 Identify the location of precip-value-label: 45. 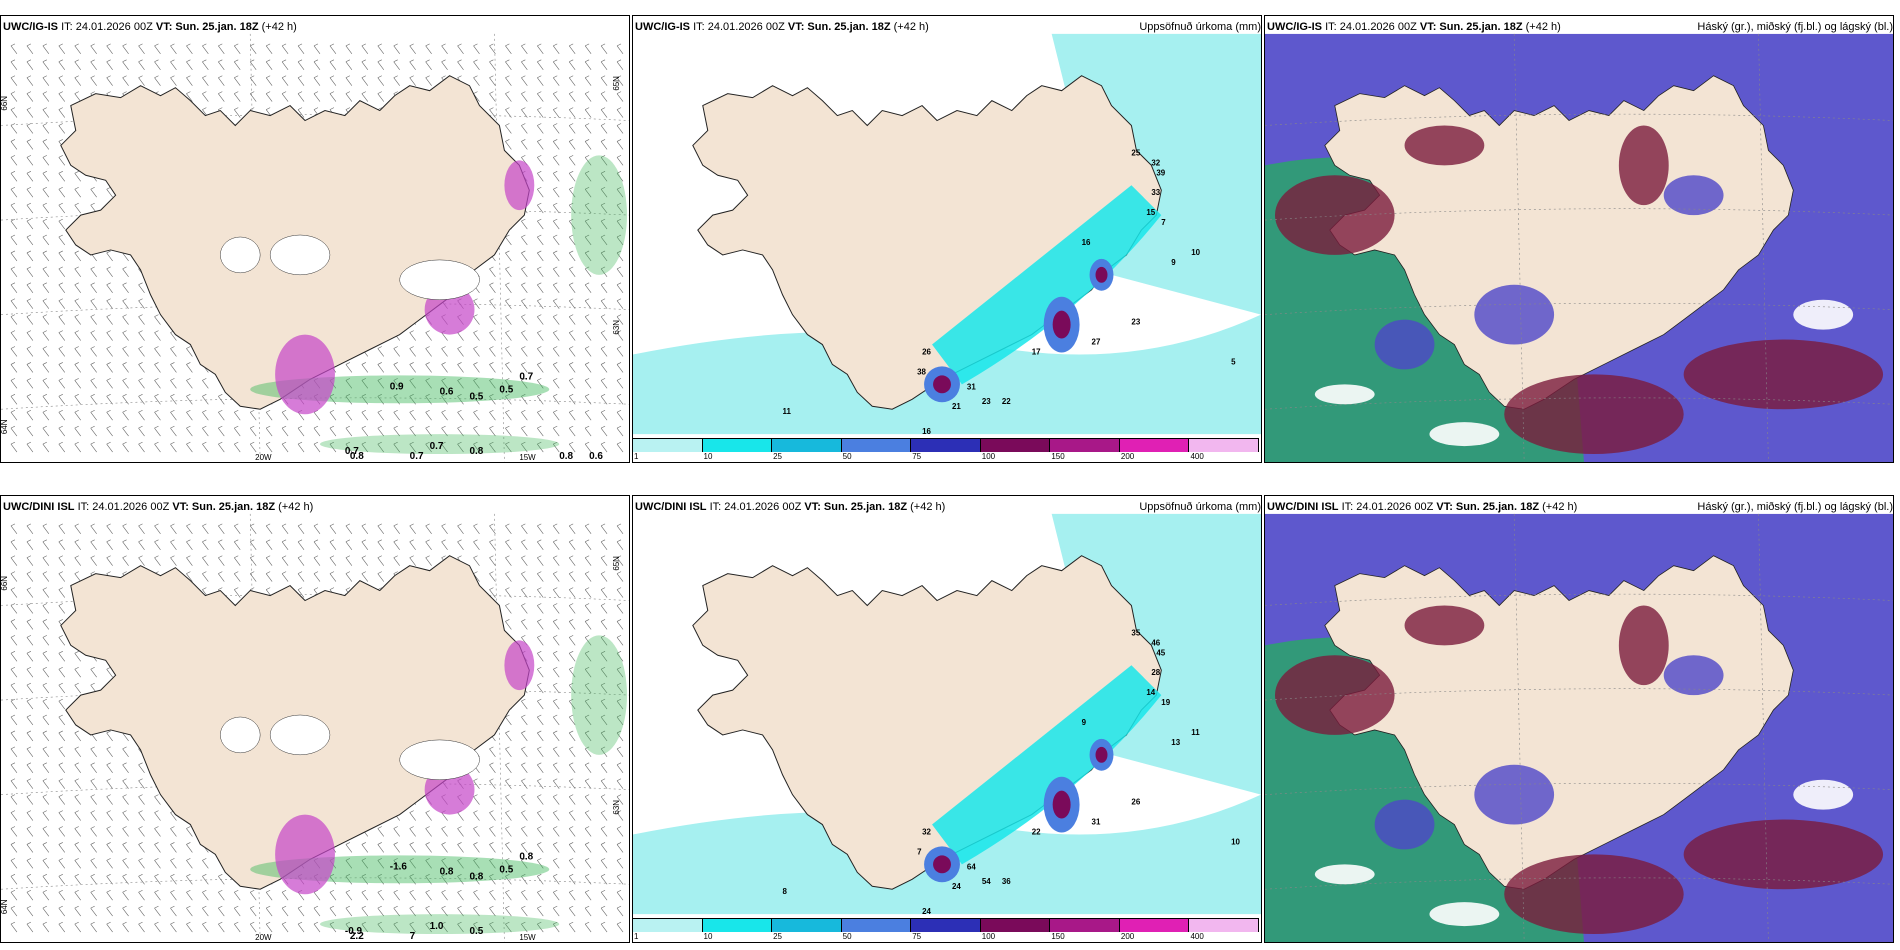
(1160, 652).